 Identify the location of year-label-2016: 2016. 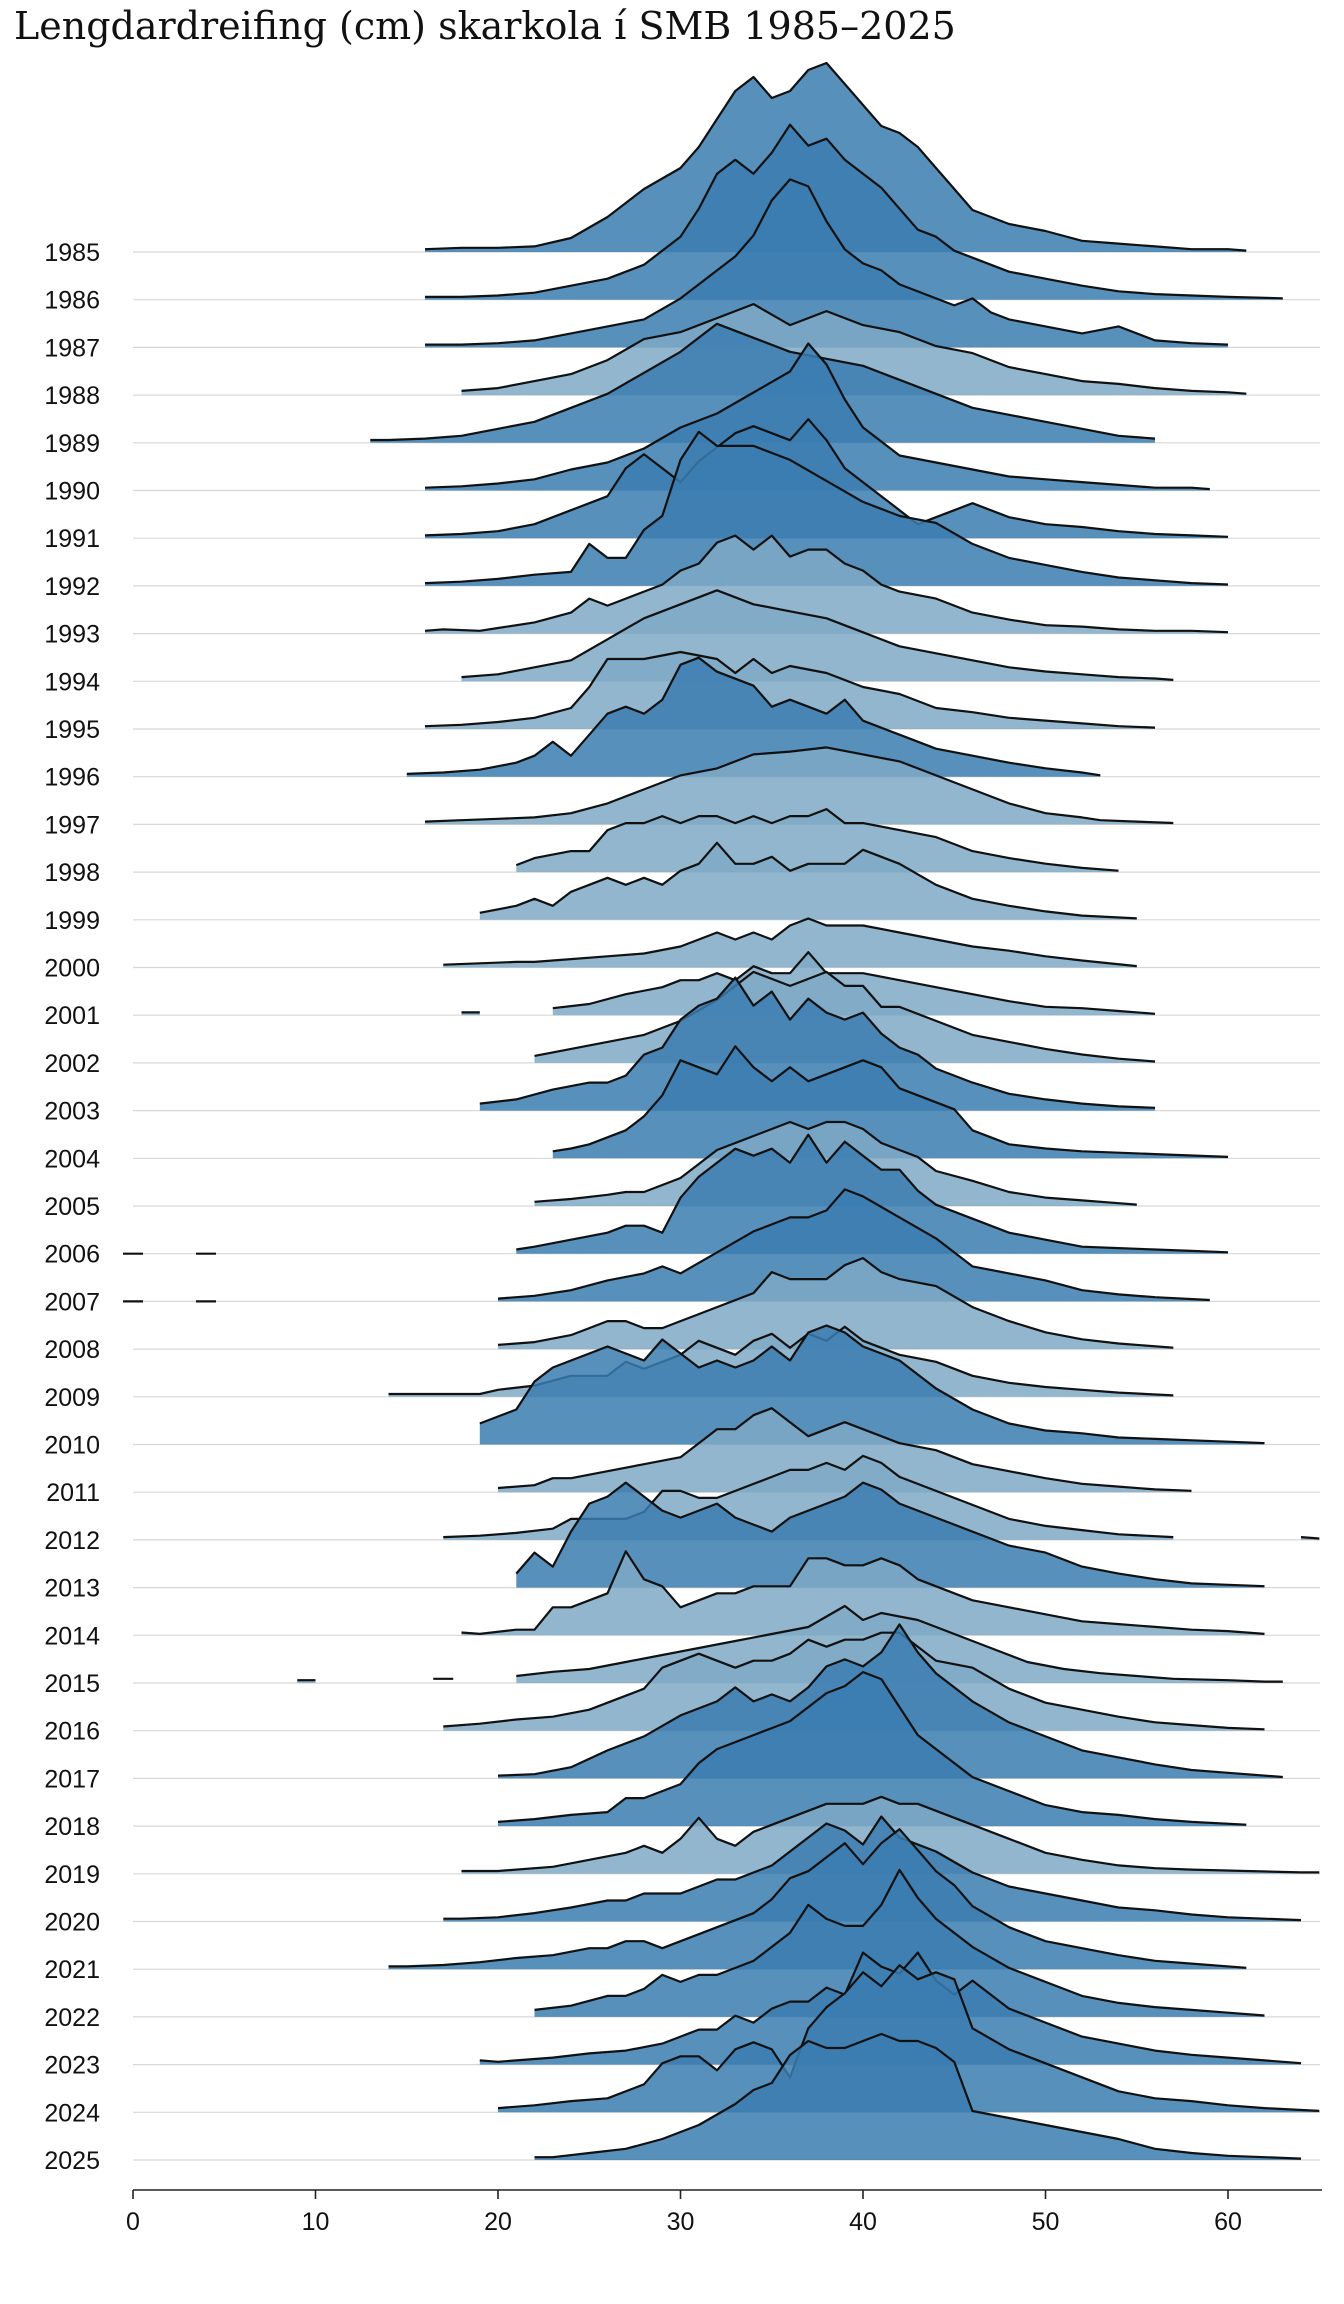
(72, 1732).